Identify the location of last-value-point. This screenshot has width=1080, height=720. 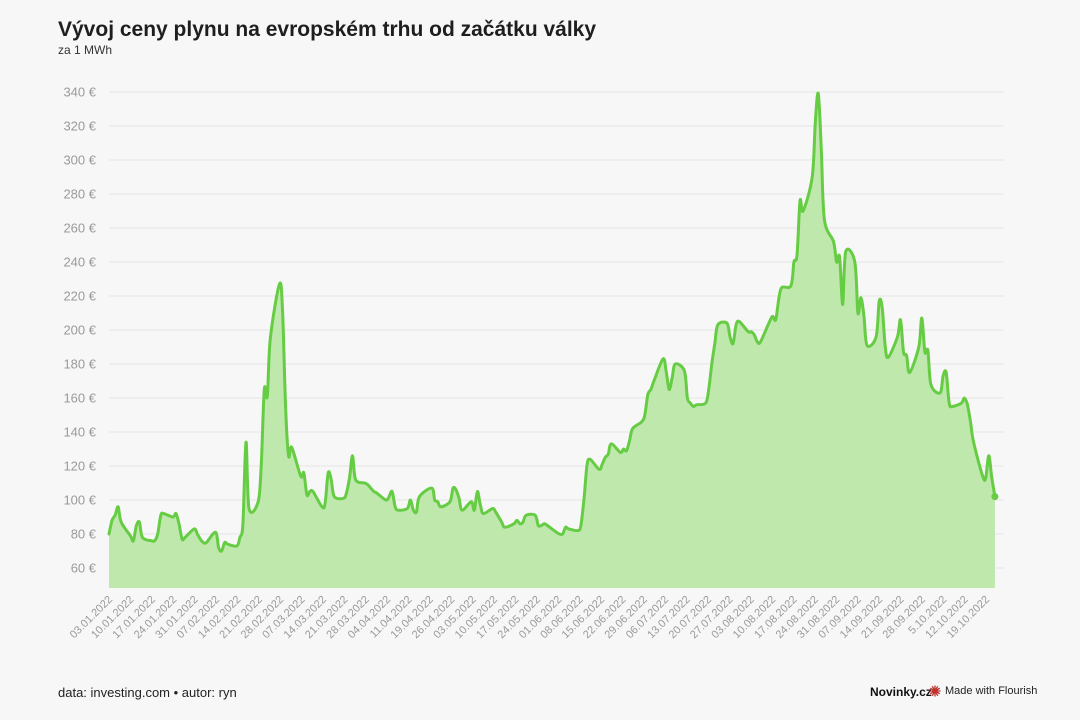
(995, 497).